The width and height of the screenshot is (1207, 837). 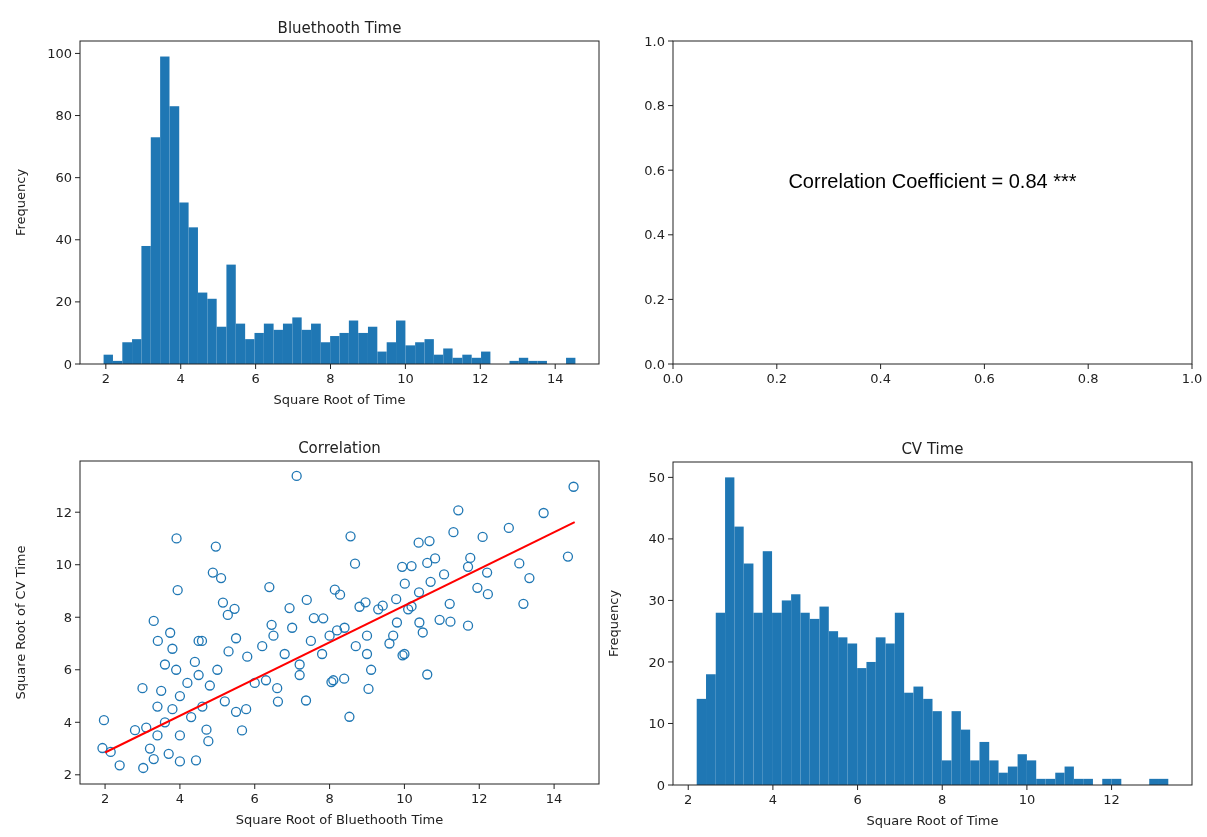 I want to click on x-tick-label: 0.4, so click(x=880, y=378).